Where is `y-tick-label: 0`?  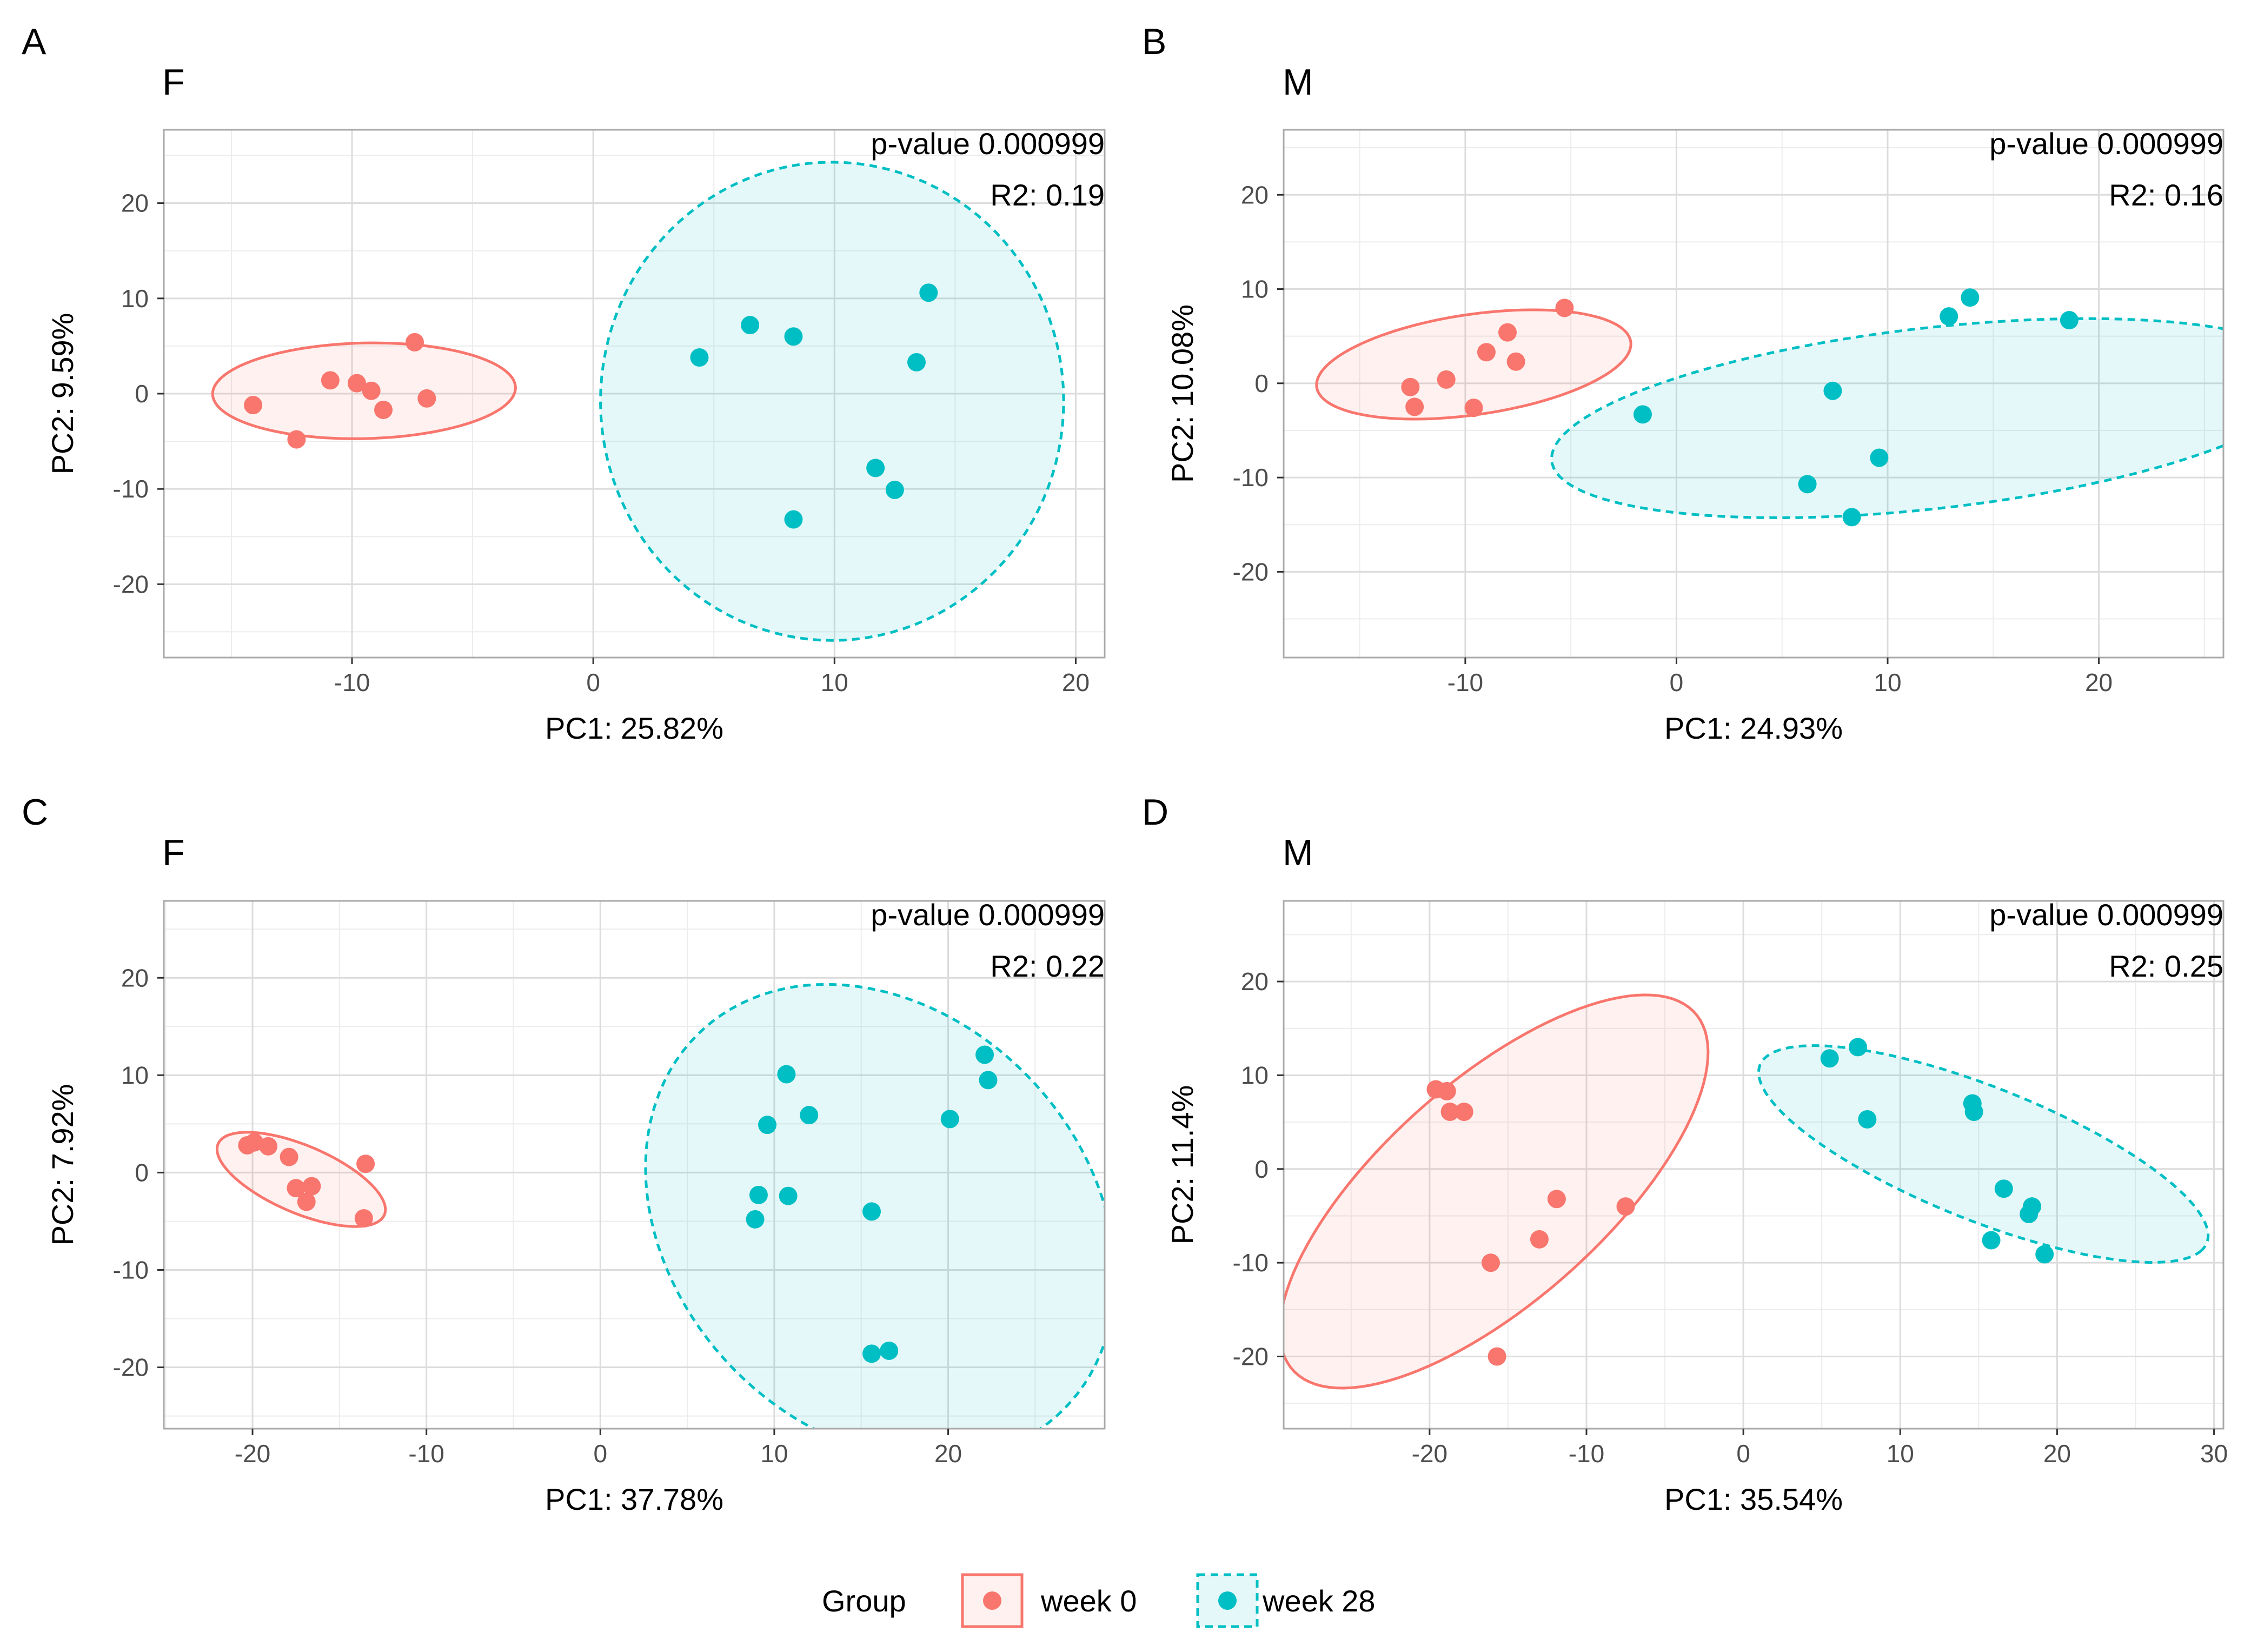 y-tick-label: 0 is located at coordinates (142, 1172).